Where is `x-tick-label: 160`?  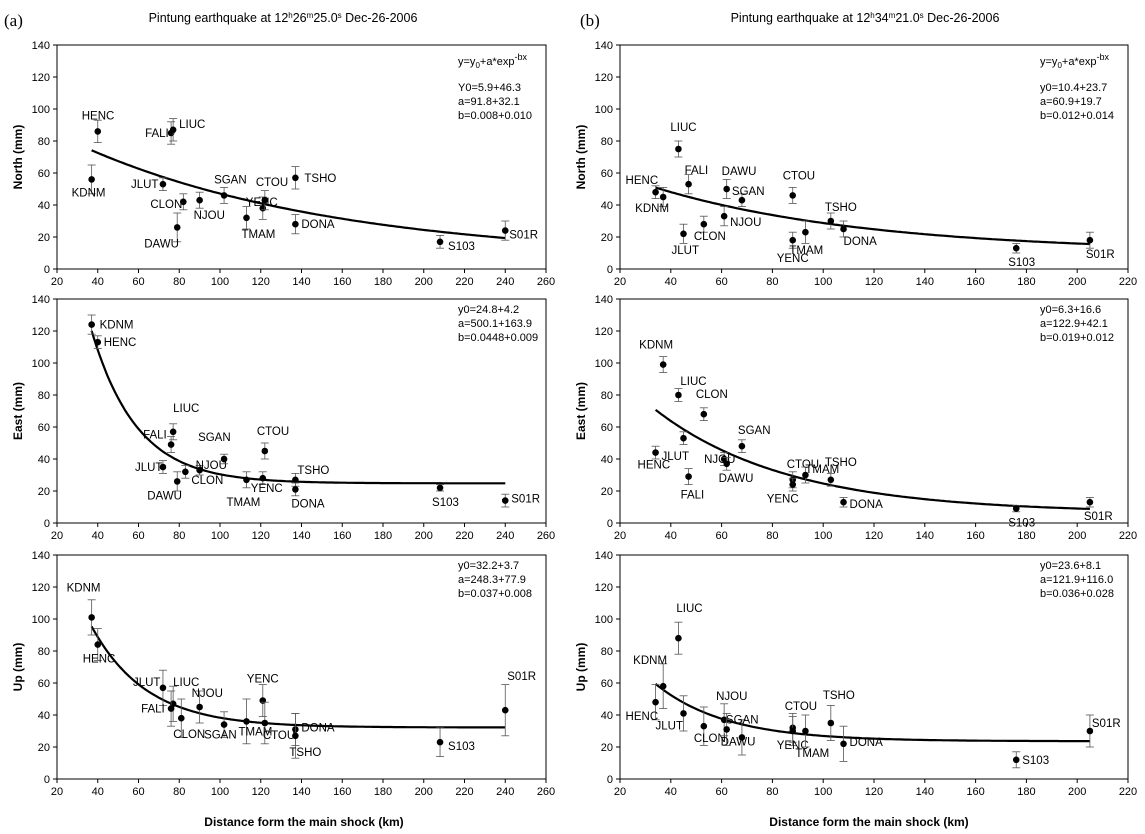 x-tick-label: 160 is located at coordinates (342, 792).